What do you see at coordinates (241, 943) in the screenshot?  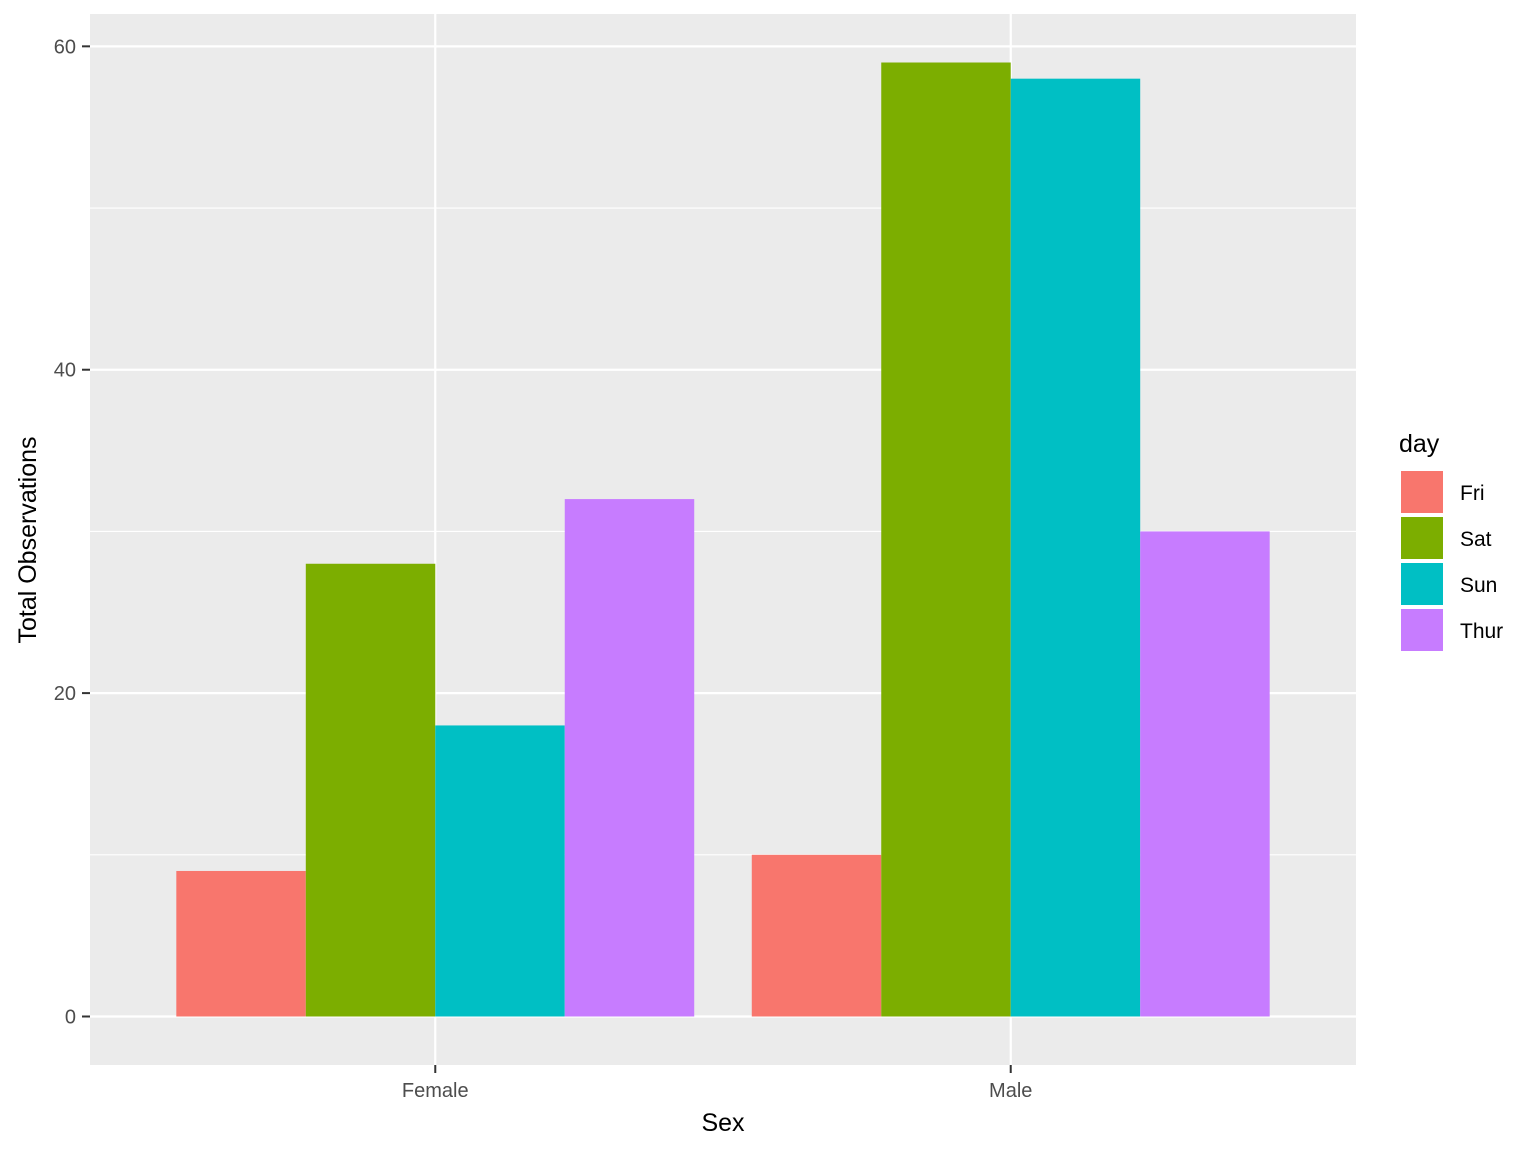 I see `bar-female-fri` at bounding box center [241, 943].